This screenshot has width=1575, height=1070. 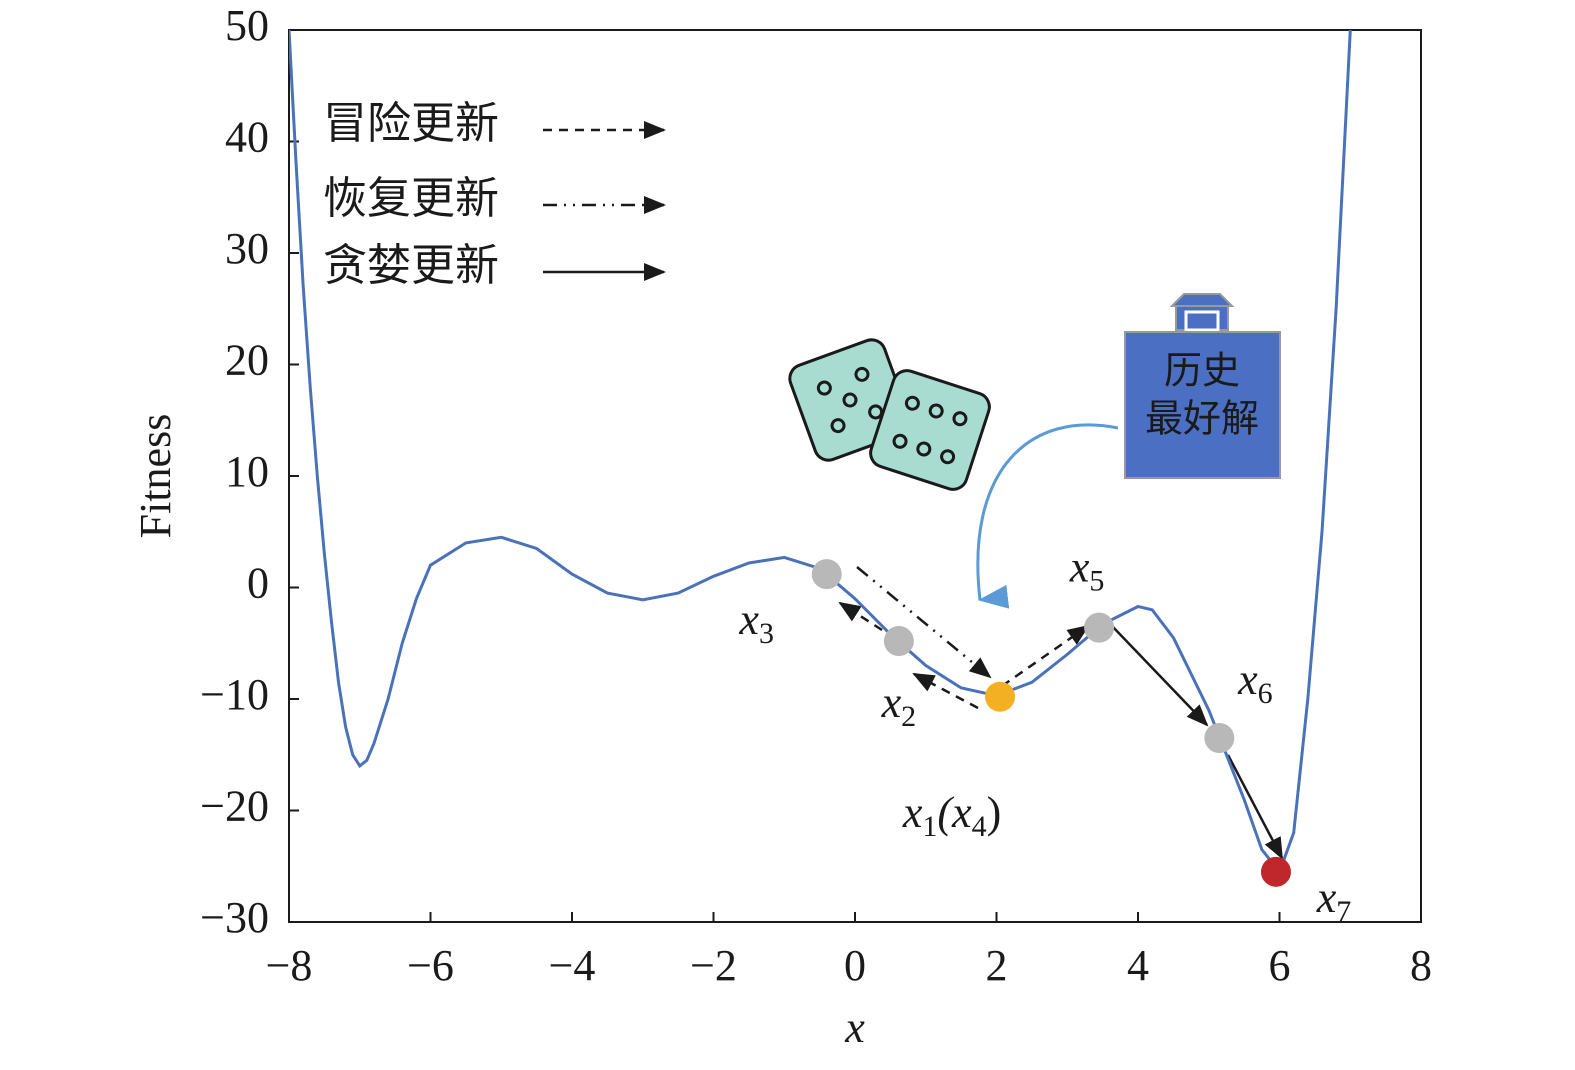 I want to click on legend-label: 贪婪更新, so click(x=411, y=265).